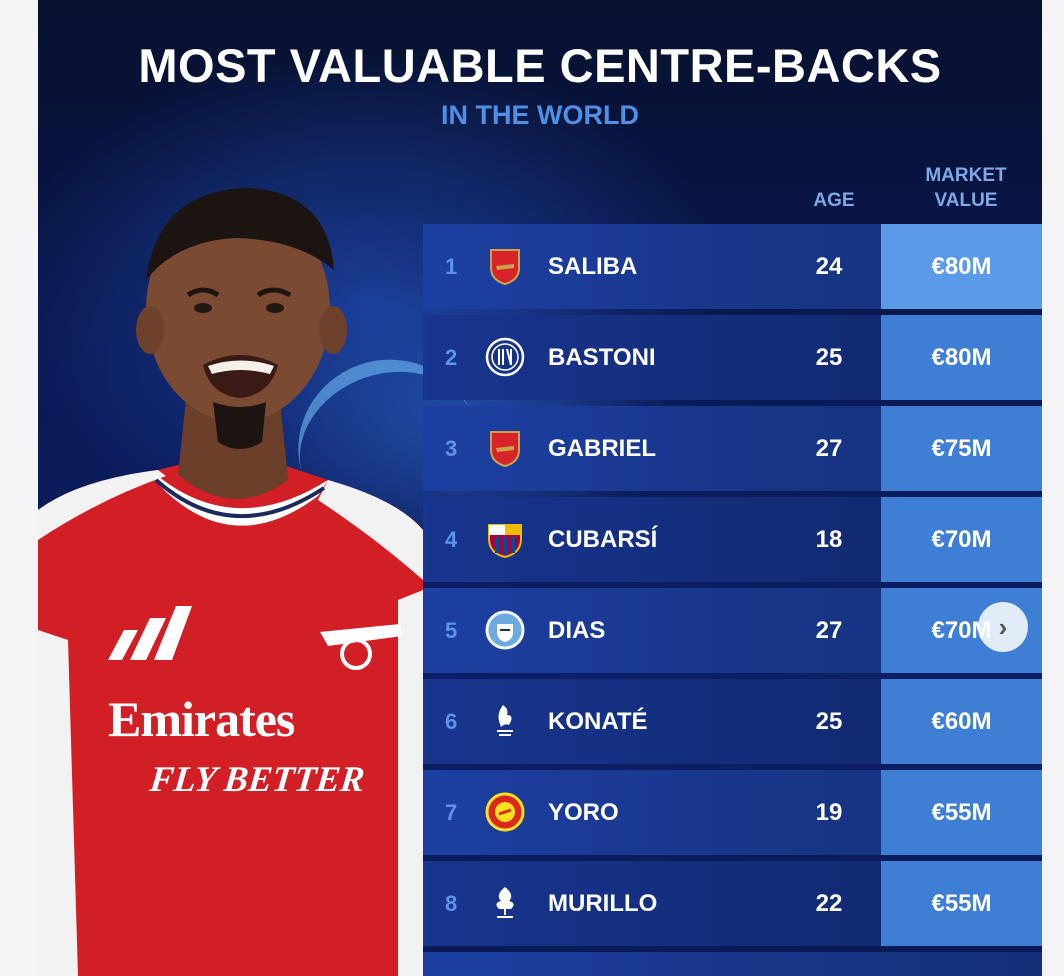  I want to click on market-value: €60M, so click(961, 721).